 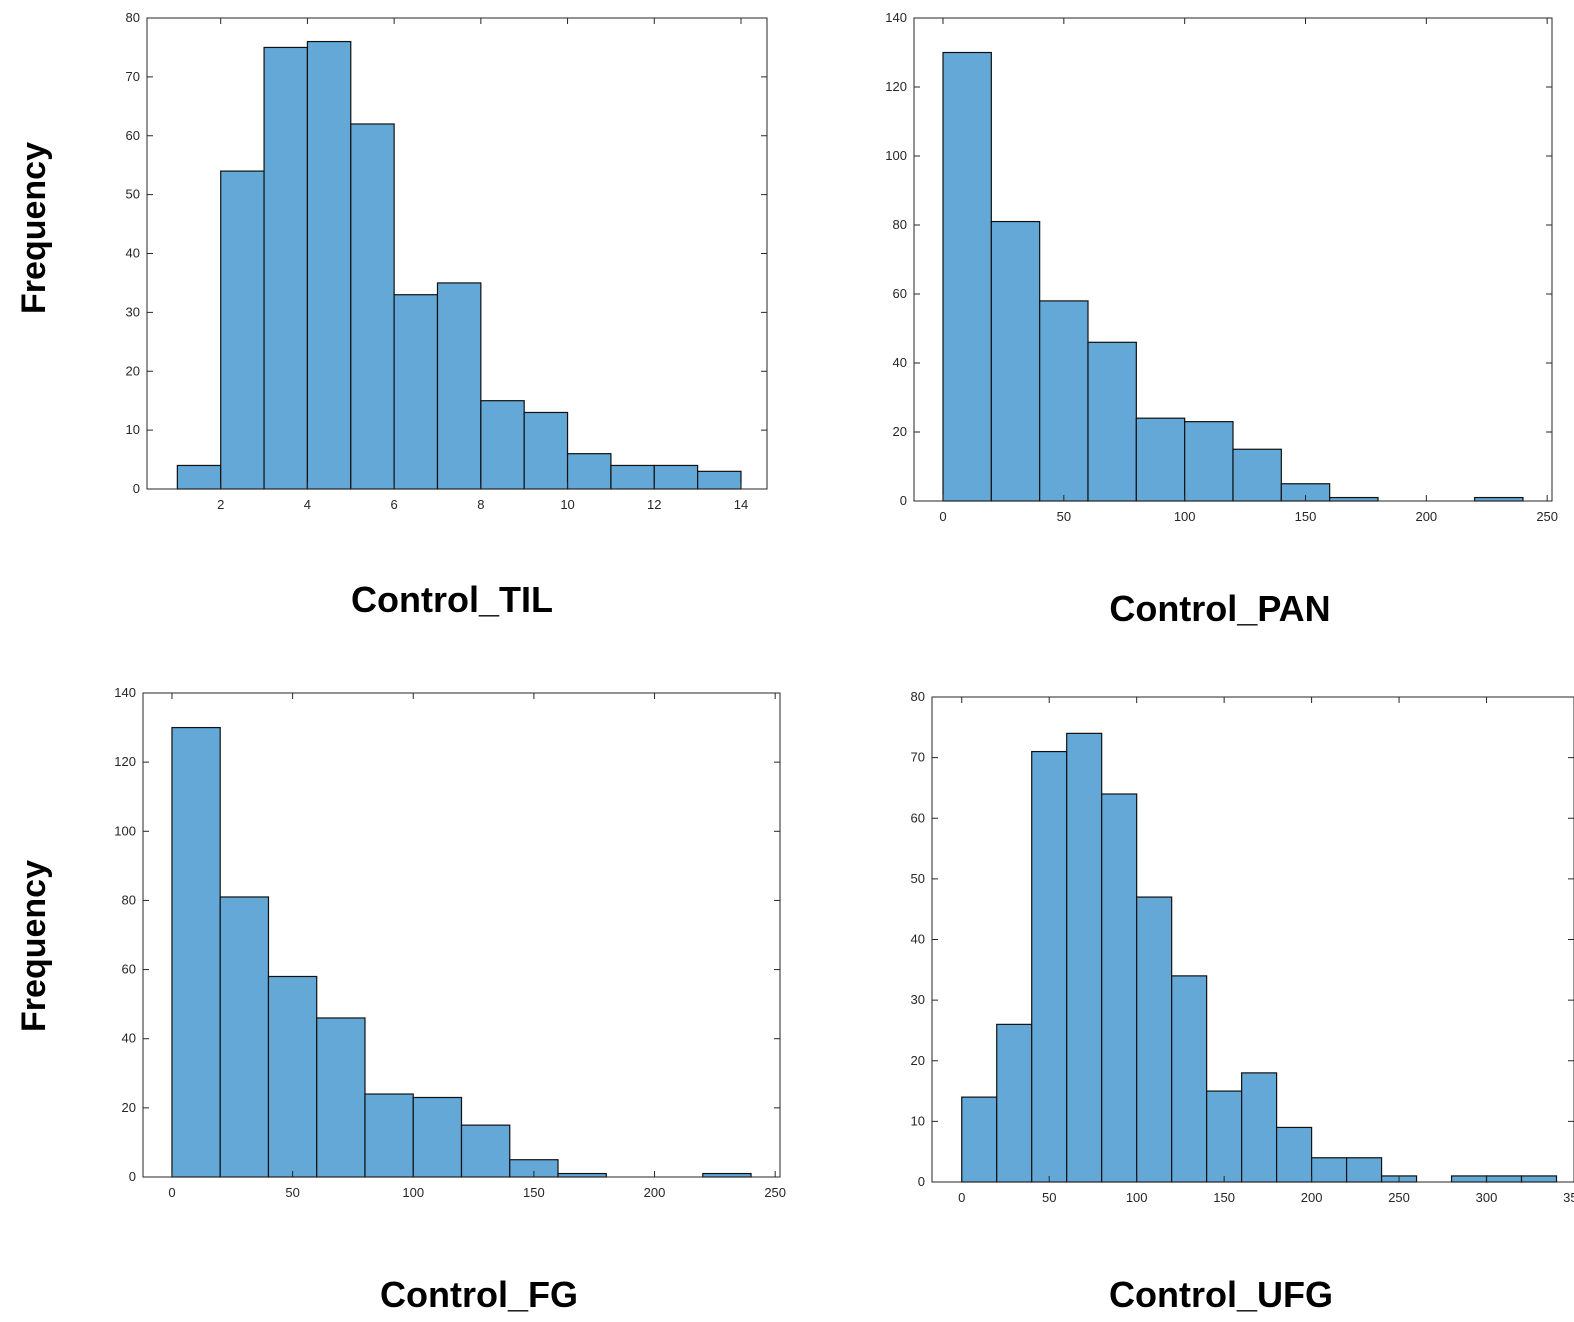 I want to click on x-tick-label: 14, so click(x=741, y=504).